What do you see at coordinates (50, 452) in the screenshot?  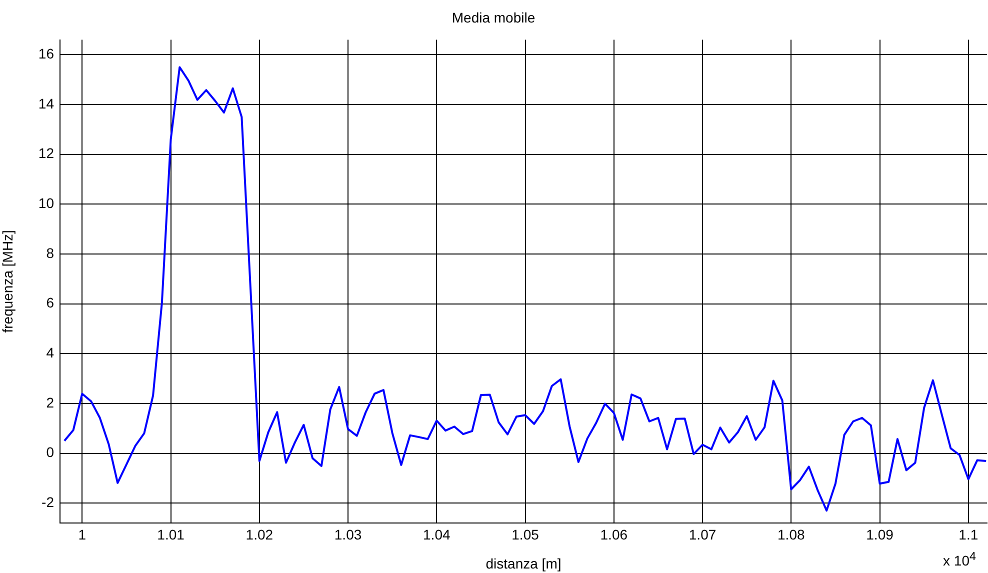 I see `y-tick-label: 0` at bounding box center [50, 452].